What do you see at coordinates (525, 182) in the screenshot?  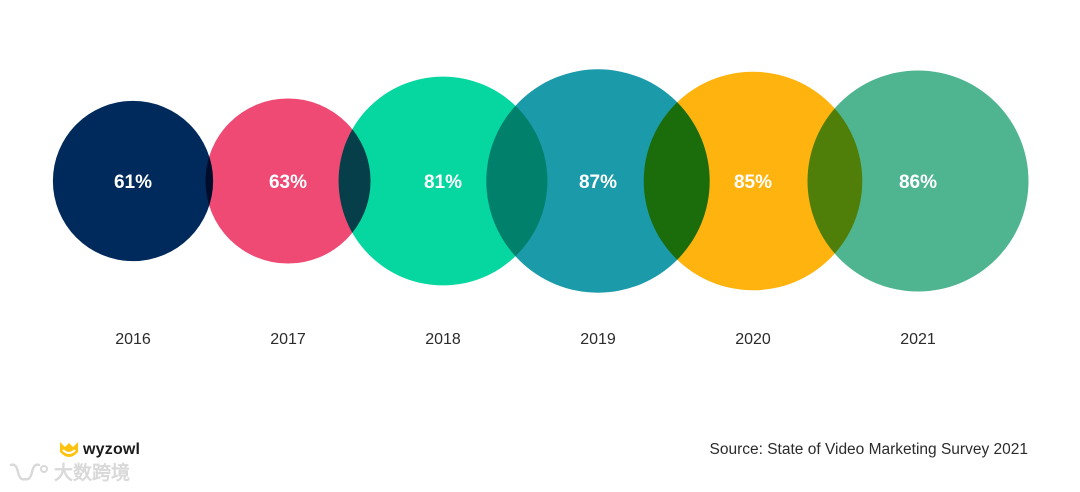 I see `value-labels-group: 61% 63% 81% 87% 85% 86%` at bounding box center [525, 182].